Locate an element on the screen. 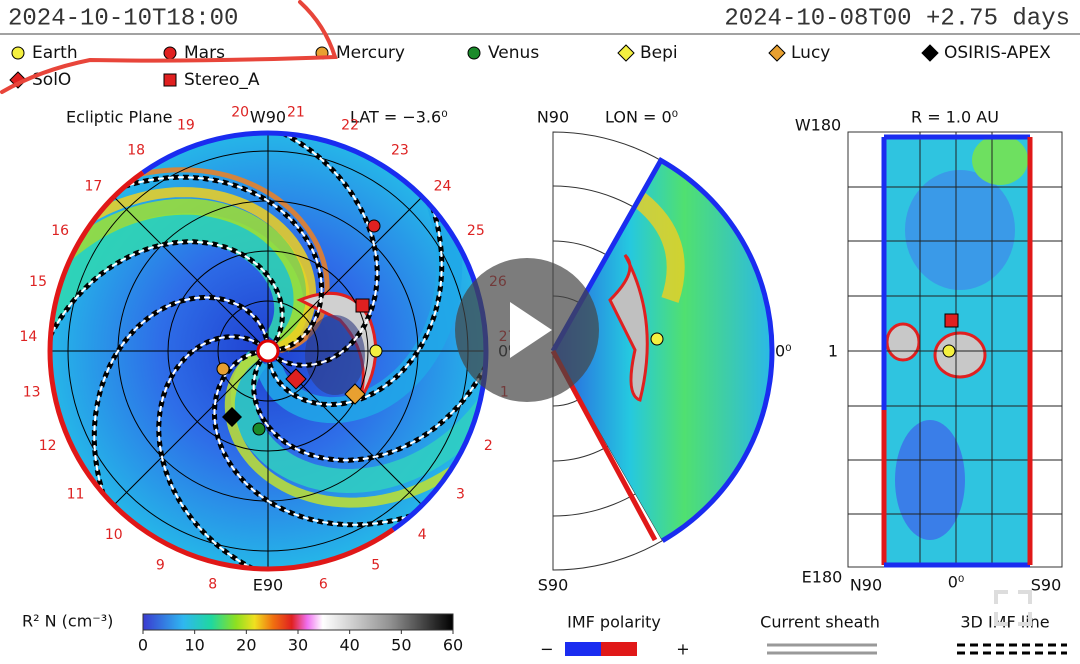  annotation-scribble is located at coordinates (169, 47).